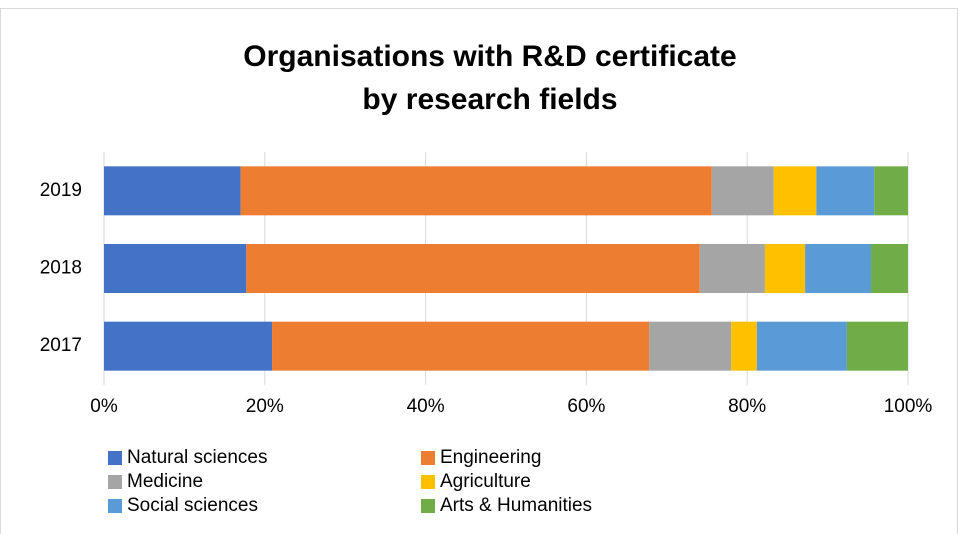 The image size is (959, 534). Describe the element at coordinates (426, 406) in the screenshot. I see `x-tick-label: 40%` at that location.